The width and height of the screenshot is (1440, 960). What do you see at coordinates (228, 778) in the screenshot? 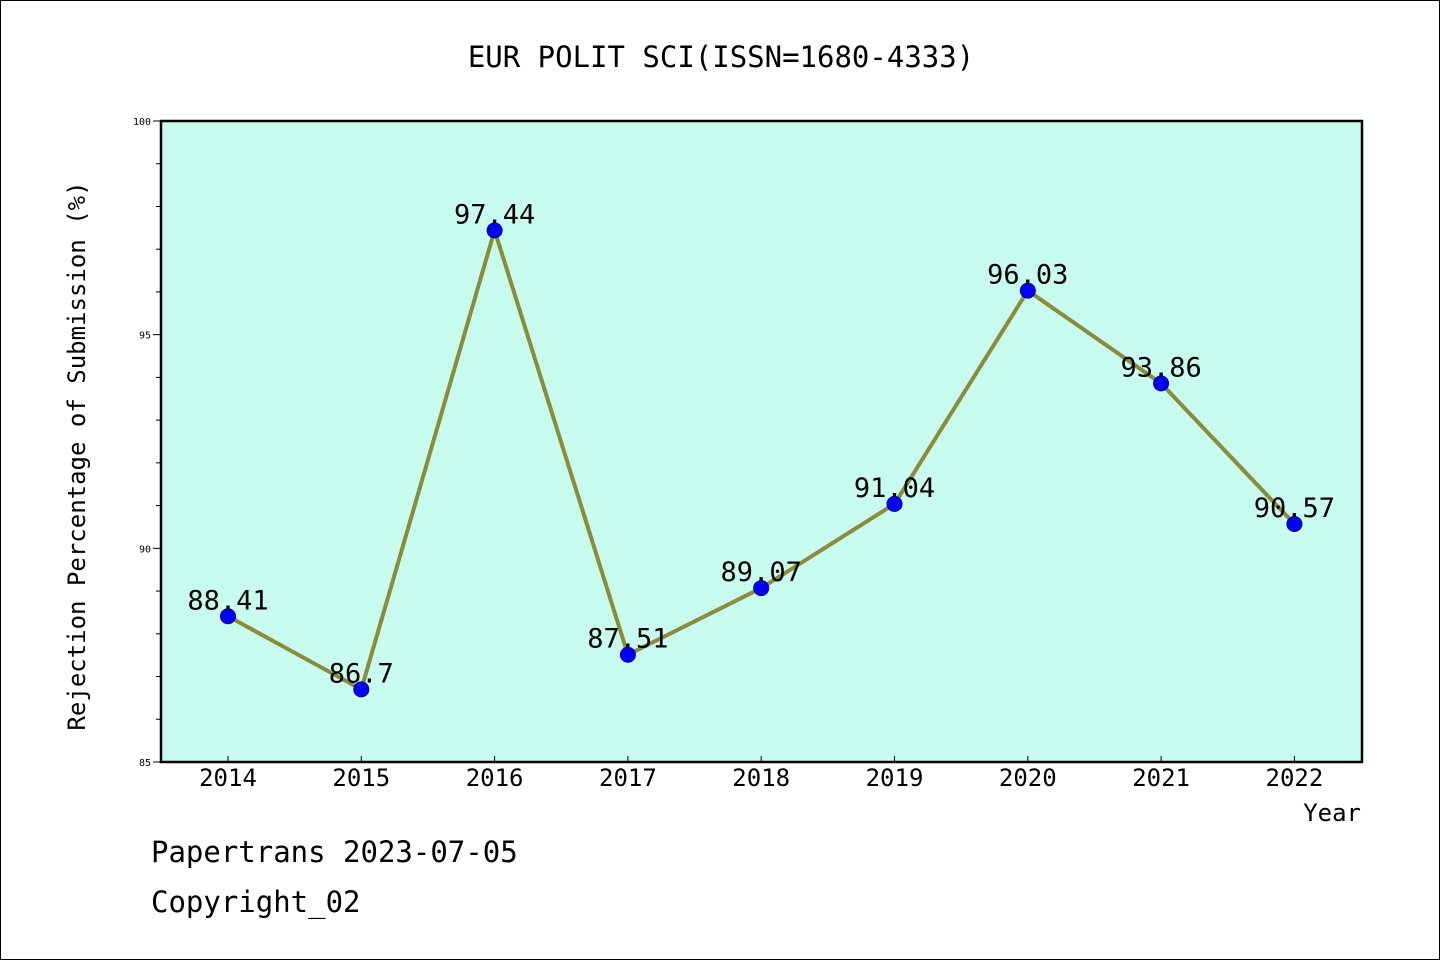
I see `x-tick-label: 2014` at bounding box center [228, 778].